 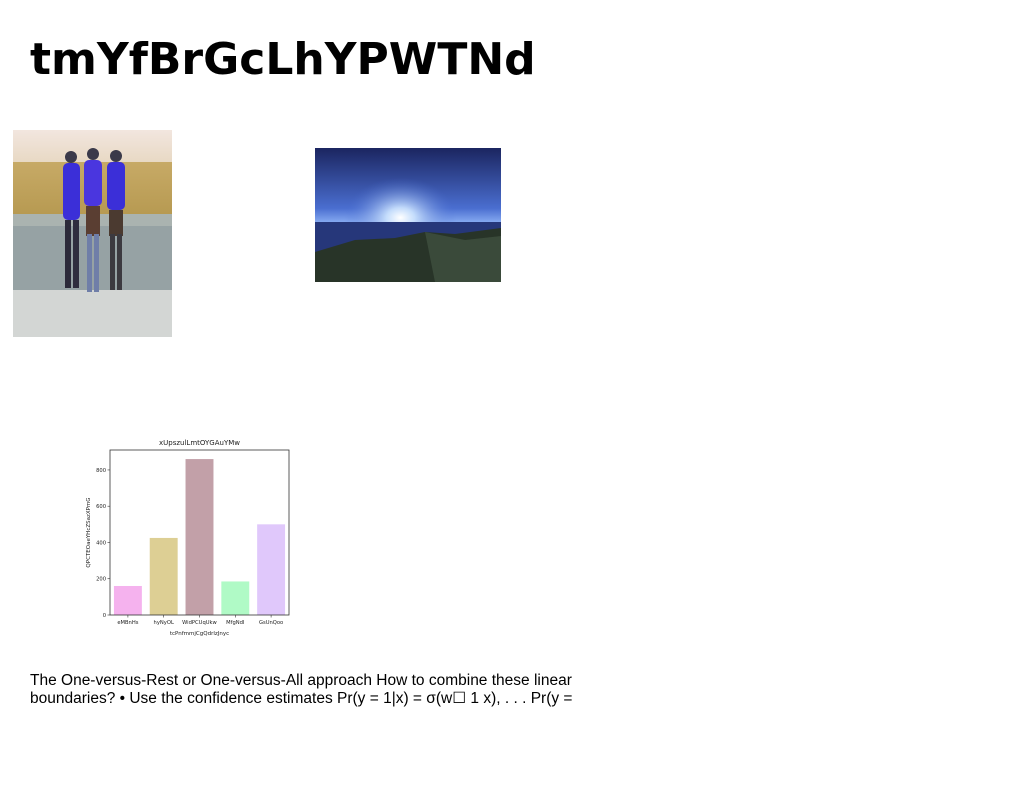 What do you see at coordinates (101, 580) in the screenshot?
I see `y-tick-label: 200` at bounding box center [101, 580].